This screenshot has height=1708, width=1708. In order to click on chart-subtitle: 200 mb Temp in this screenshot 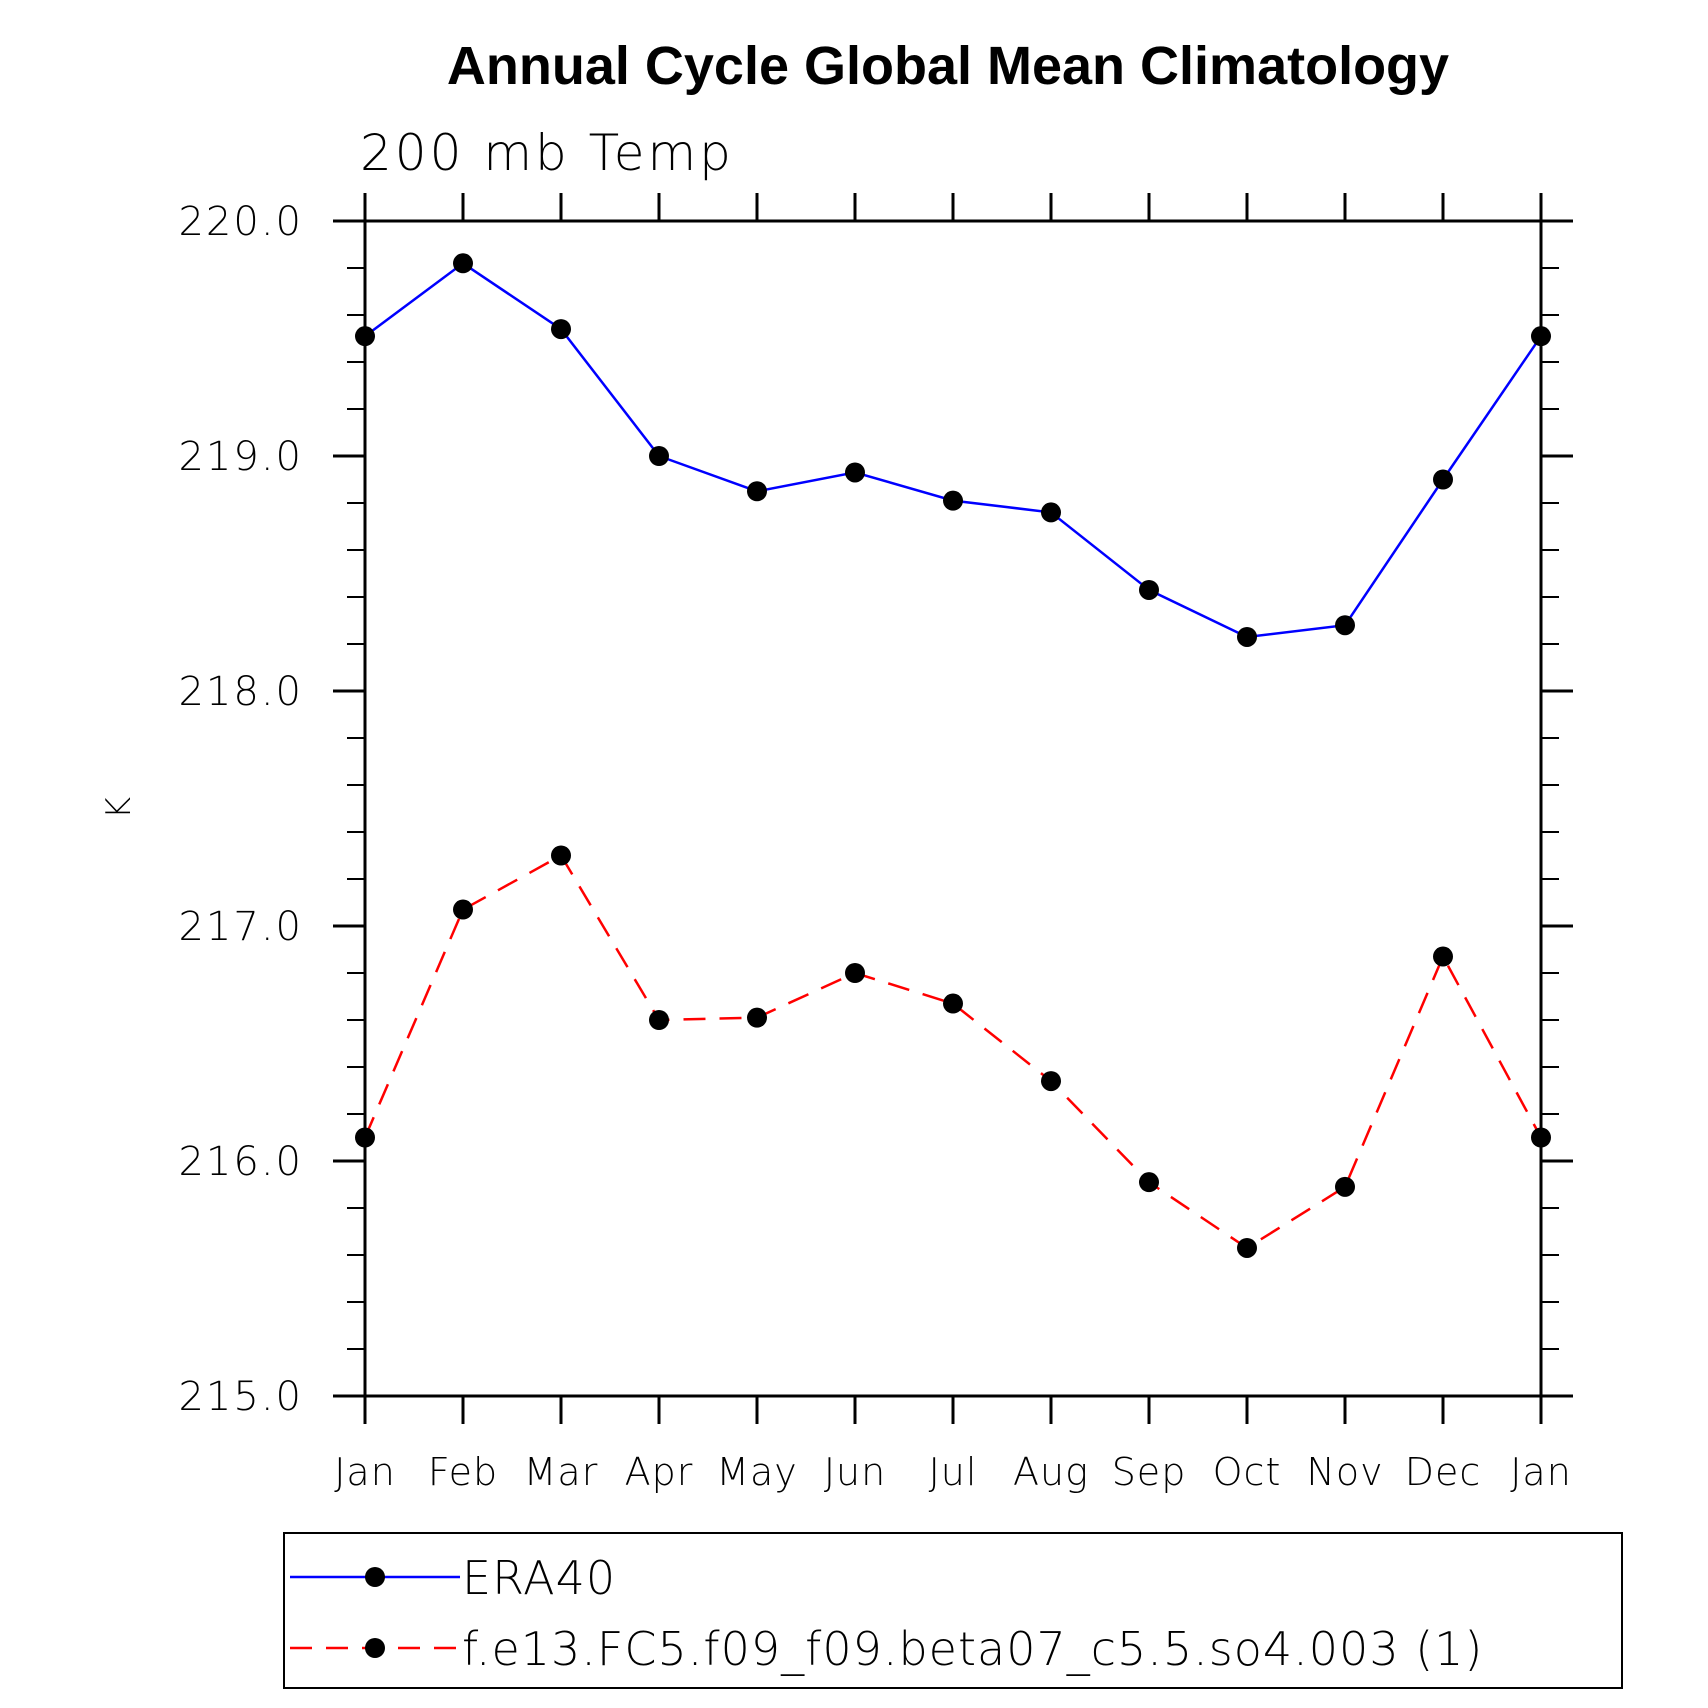, I will do `click(547, 153)`.